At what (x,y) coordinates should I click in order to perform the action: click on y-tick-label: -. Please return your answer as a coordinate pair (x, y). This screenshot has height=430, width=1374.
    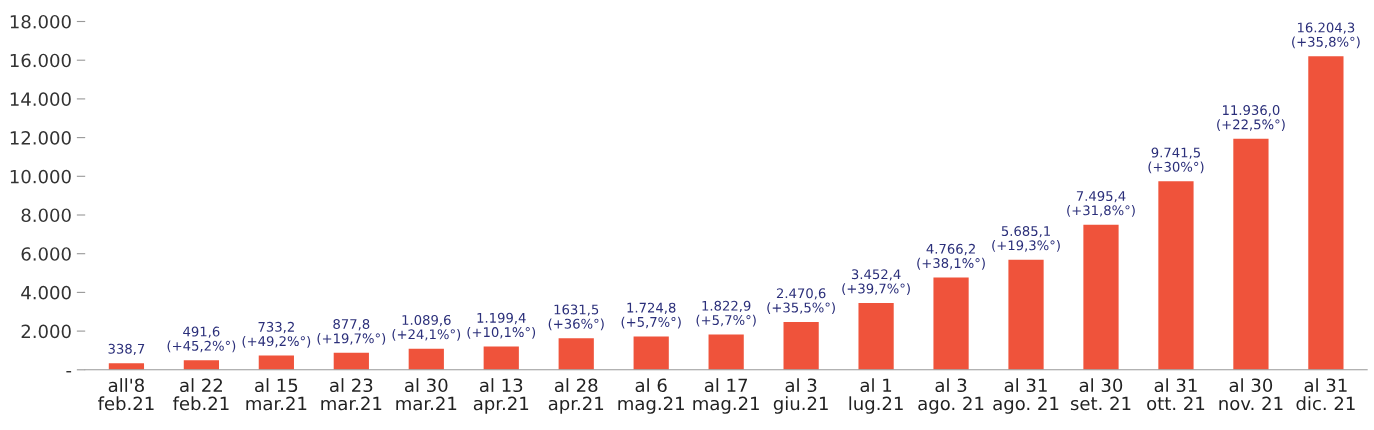
    Looking at the image, I should click on (69, 371).